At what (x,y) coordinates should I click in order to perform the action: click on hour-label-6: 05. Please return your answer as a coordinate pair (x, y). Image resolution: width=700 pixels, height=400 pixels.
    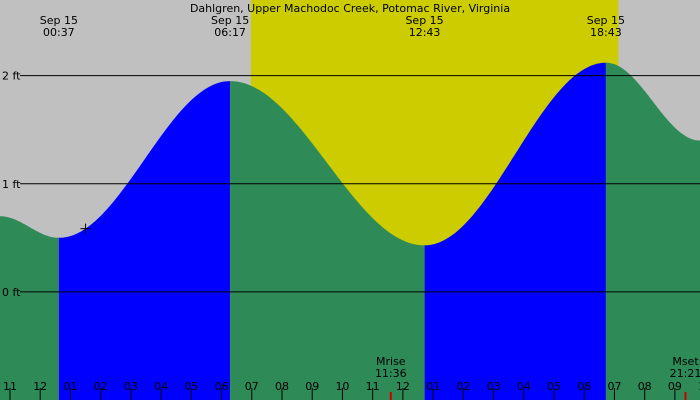
    Looking at the image, I should click on (191, 386).